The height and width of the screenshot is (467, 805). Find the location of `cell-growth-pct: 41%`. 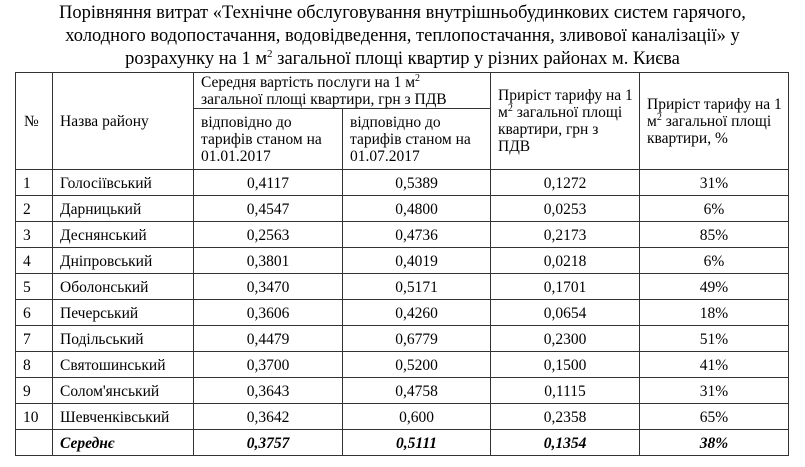

cell-growth-pct: 41% is located at coordinates (714, 364).